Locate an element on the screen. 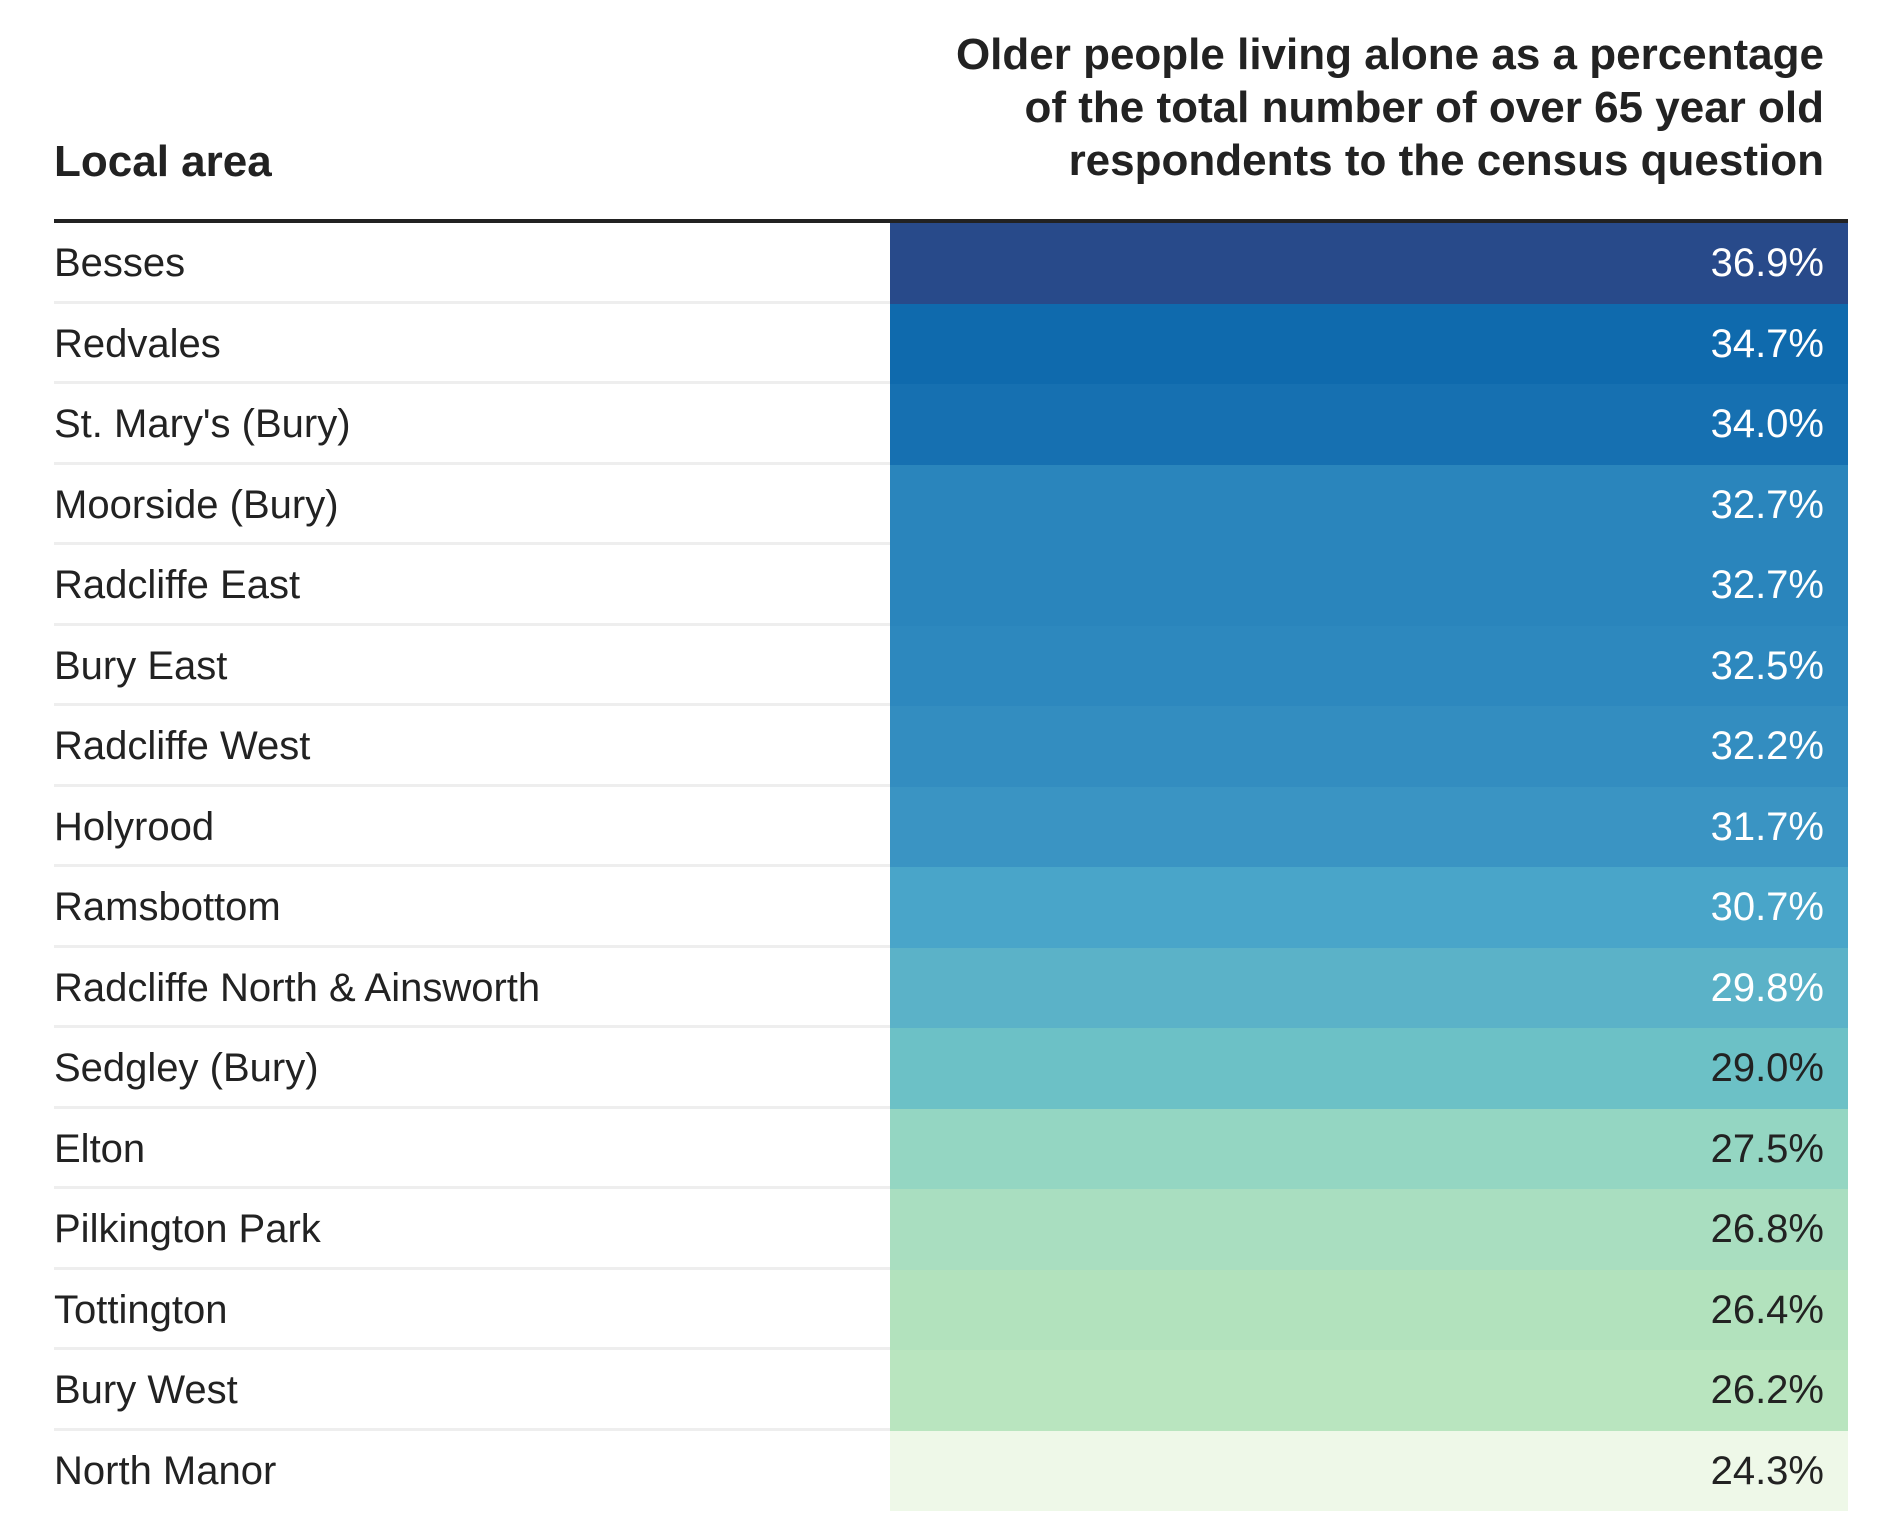  table-row: Bury West 26.2% is located at coordinates (951, 1390).